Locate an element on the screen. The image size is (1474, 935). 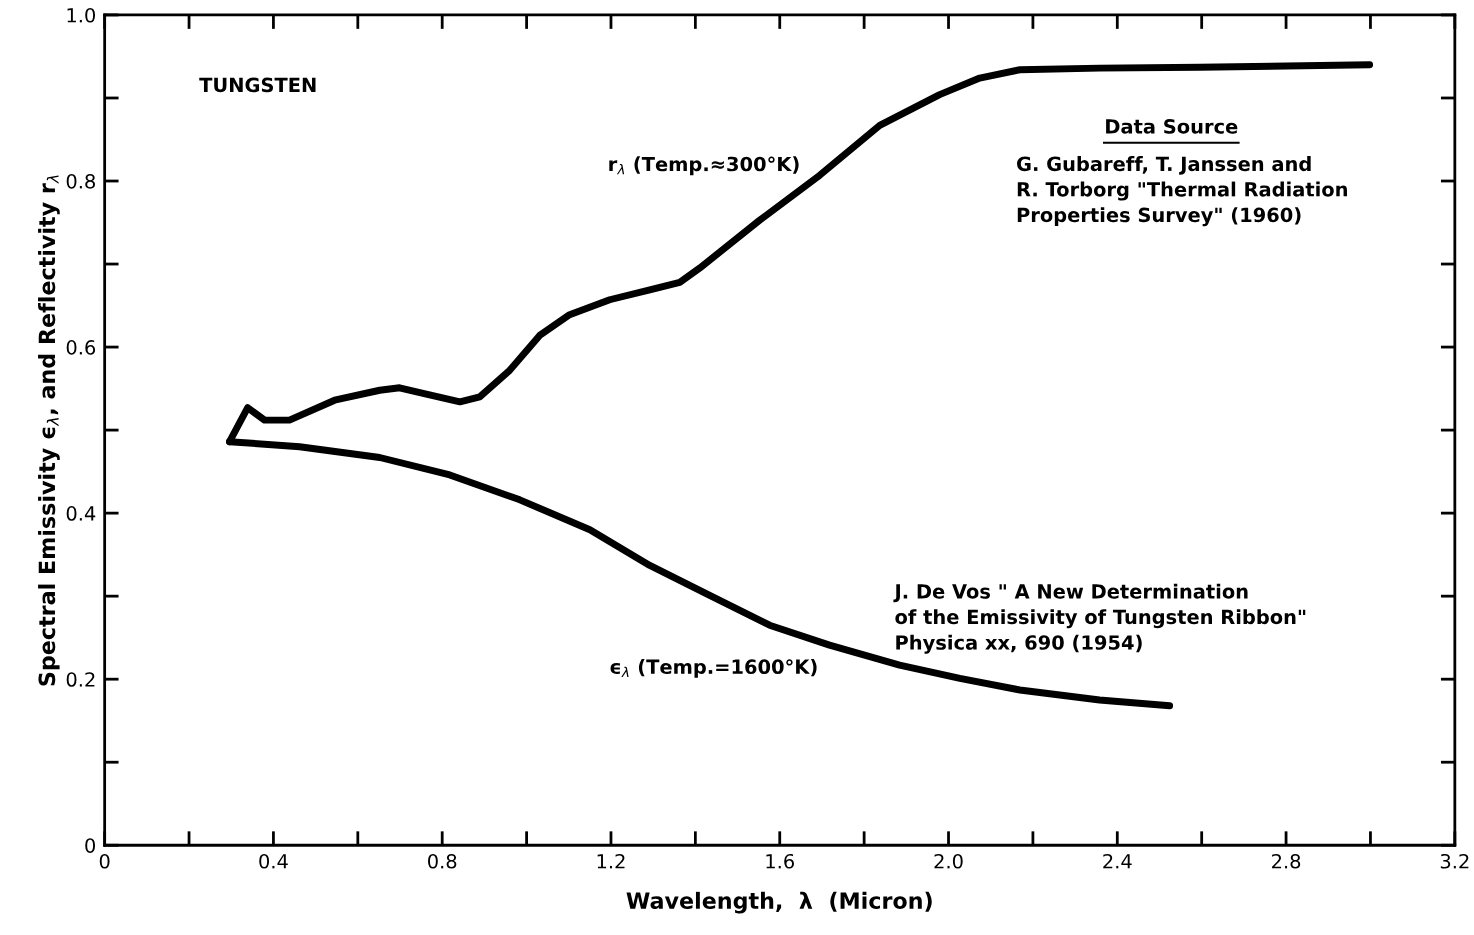
annotation: Data Source is located at coordinates (1172, 126).